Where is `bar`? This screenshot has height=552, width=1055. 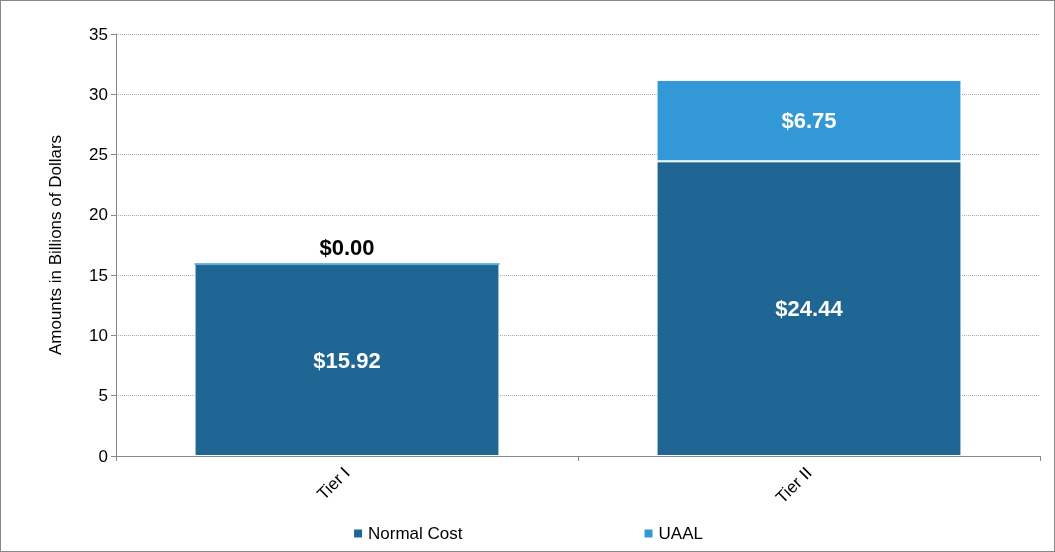
bar is located at coordinates (347, 360).